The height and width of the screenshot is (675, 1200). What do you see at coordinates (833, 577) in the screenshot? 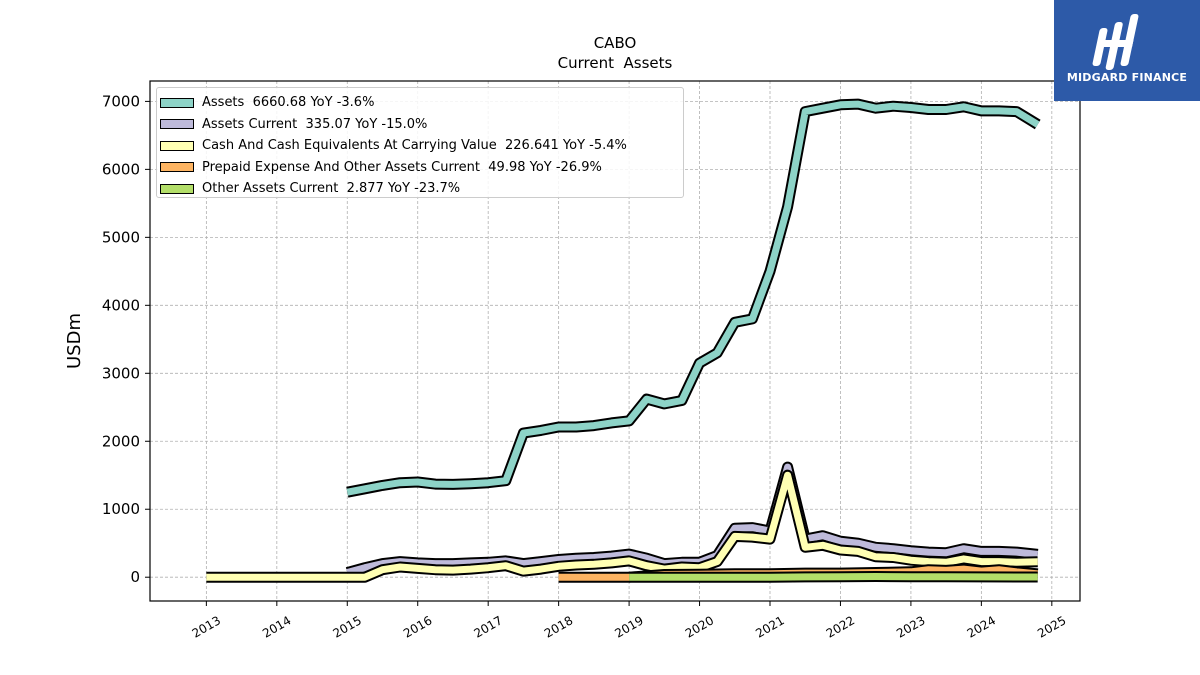
I see `series-line-other-assets-current` at bounding box center [833, 577].